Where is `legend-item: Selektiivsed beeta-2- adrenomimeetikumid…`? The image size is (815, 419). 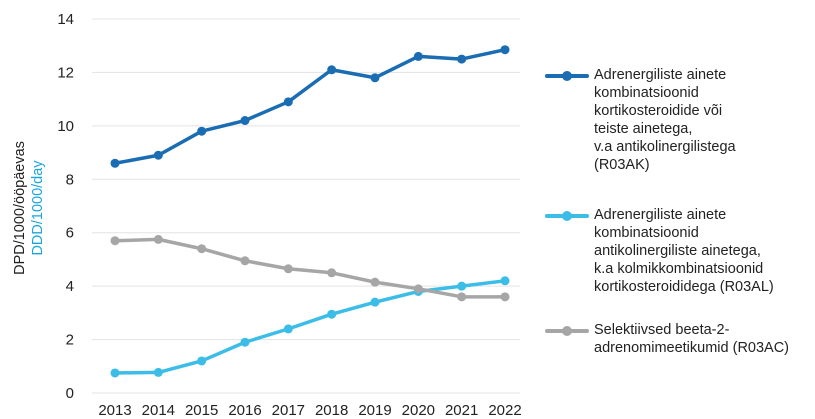 legend-item: Selektiivsed beeta-2- adrenomimeetikumid… is located at coordinates (680, 339).